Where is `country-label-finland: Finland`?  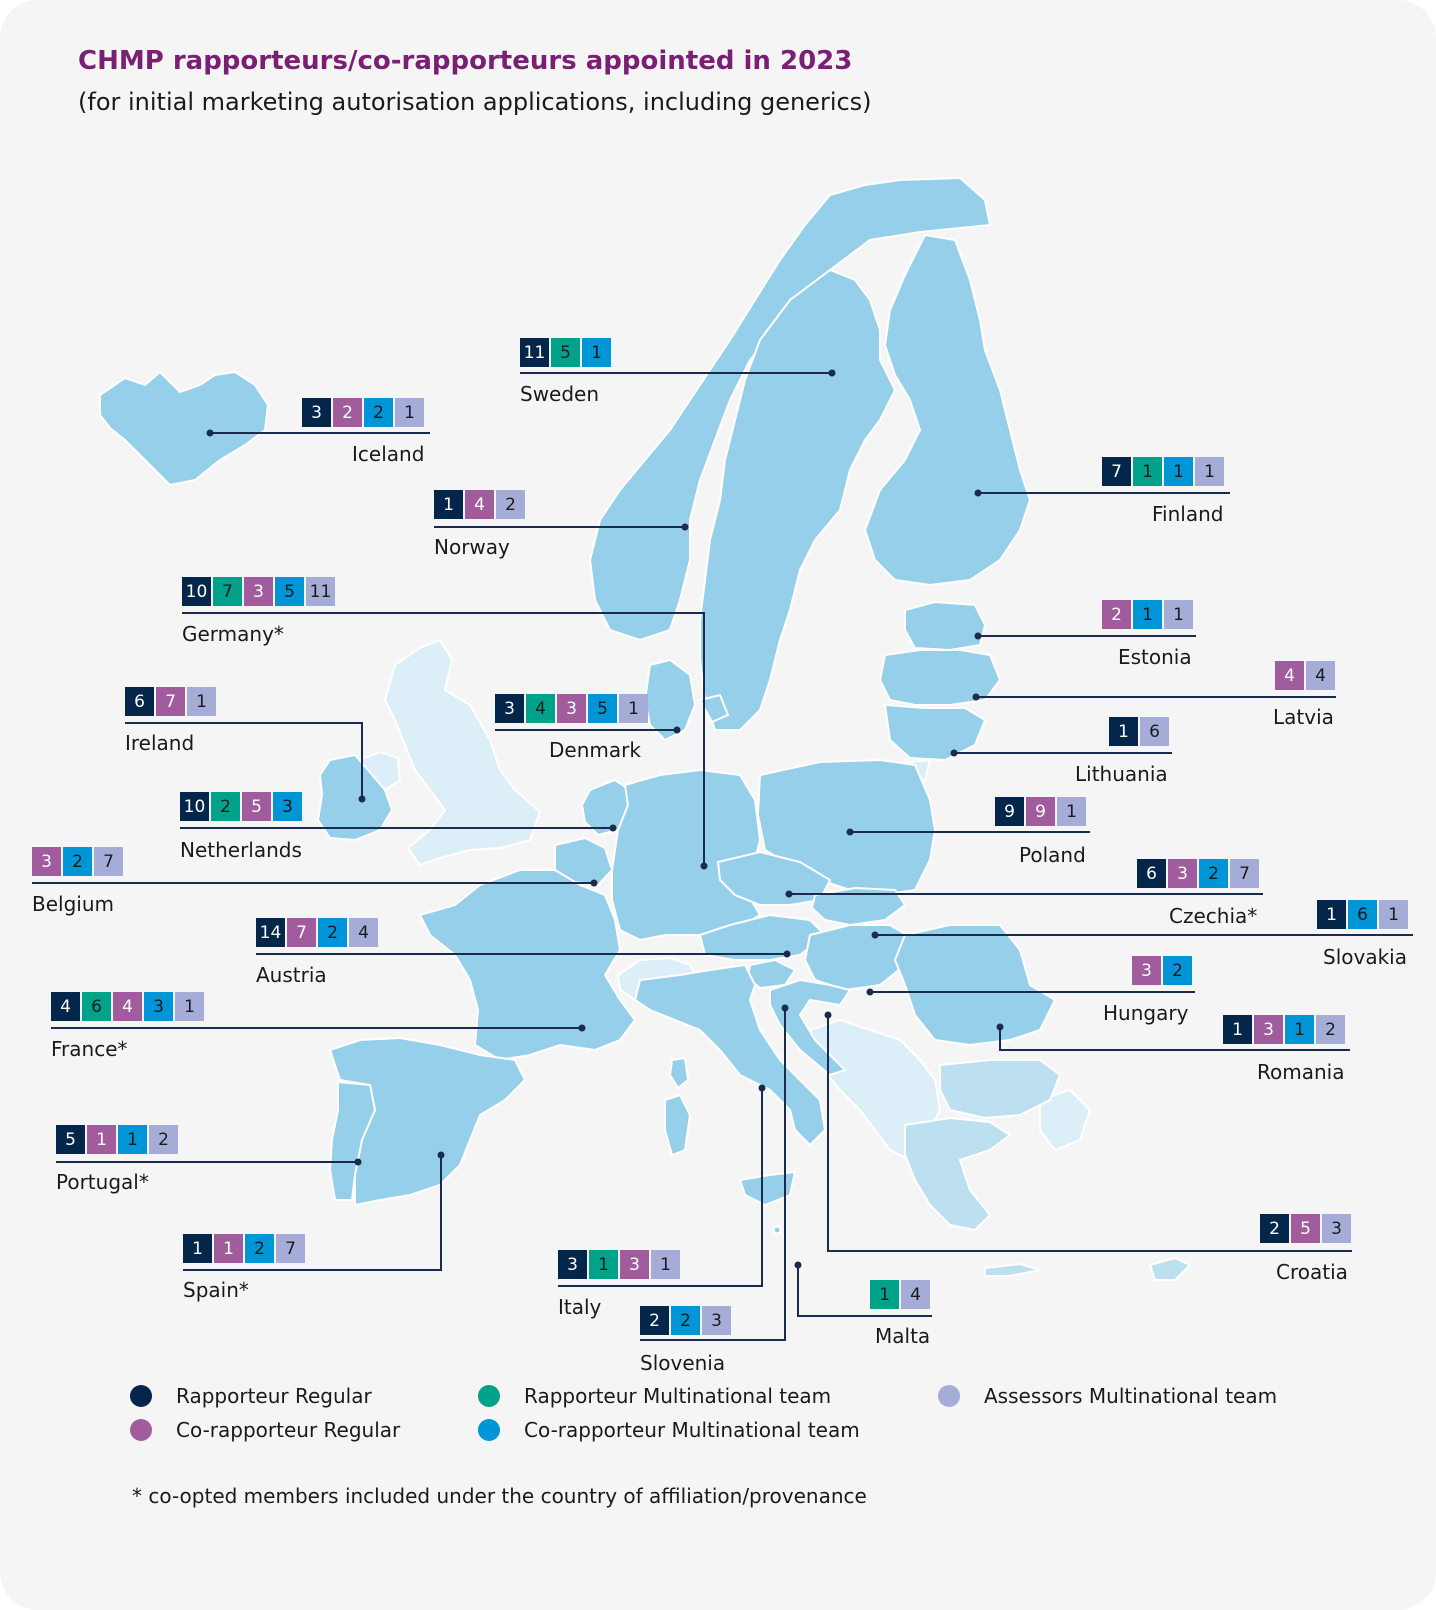 country-label-finland: Finland is located at coordinates (1188, 514).